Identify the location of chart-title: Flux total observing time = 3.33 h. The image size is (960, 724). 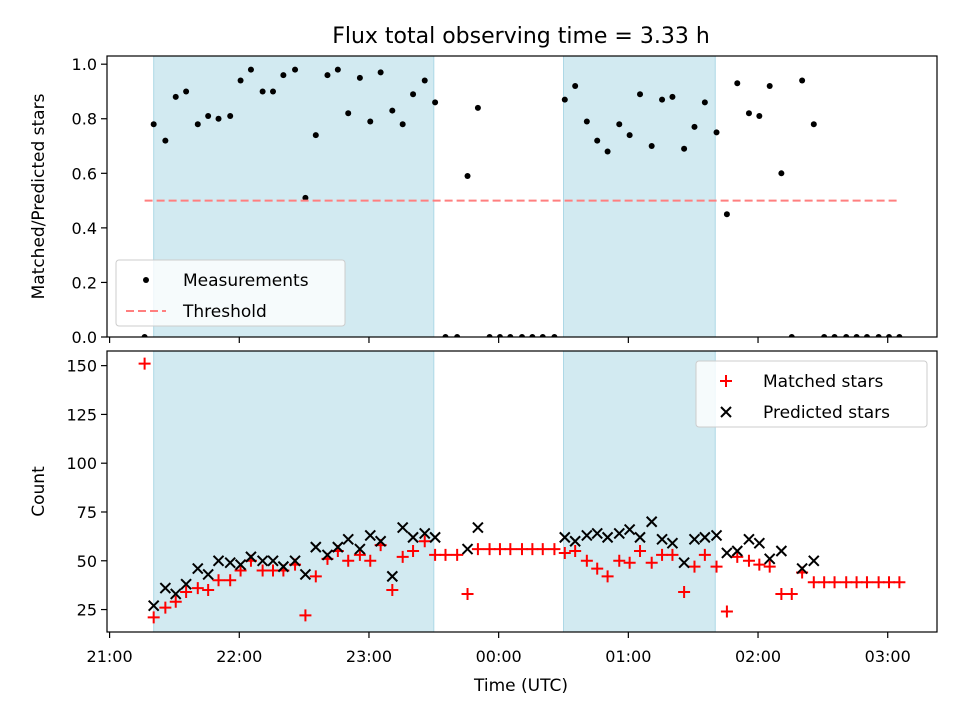
(521, 36).